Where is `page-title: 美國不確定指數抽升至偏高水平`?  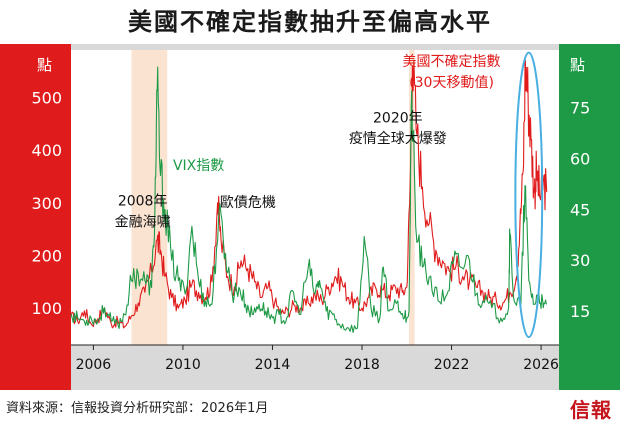
page-title: 美國不確定指數抽升至偏高水平 is located at coordinates (310, 22).